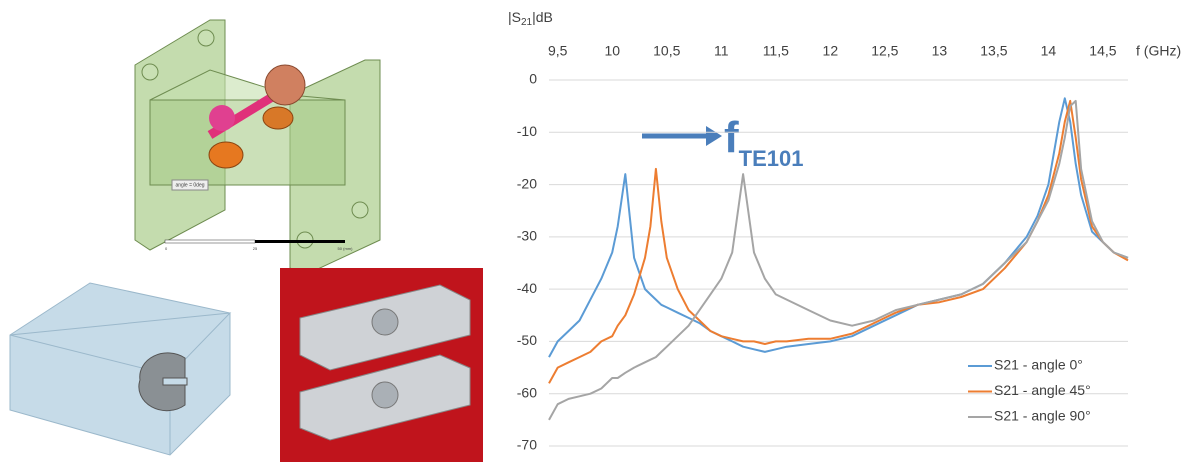  What do you see at coordinates (255, 248) in the screenshot?
I see `scale-label: 25` at bounding box center [255, 248].